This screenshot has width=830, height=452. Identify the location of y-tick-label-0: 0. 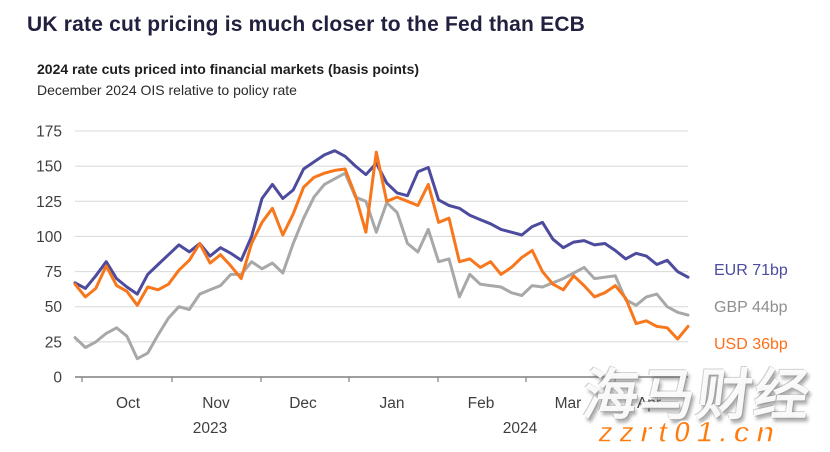
(57, 378).